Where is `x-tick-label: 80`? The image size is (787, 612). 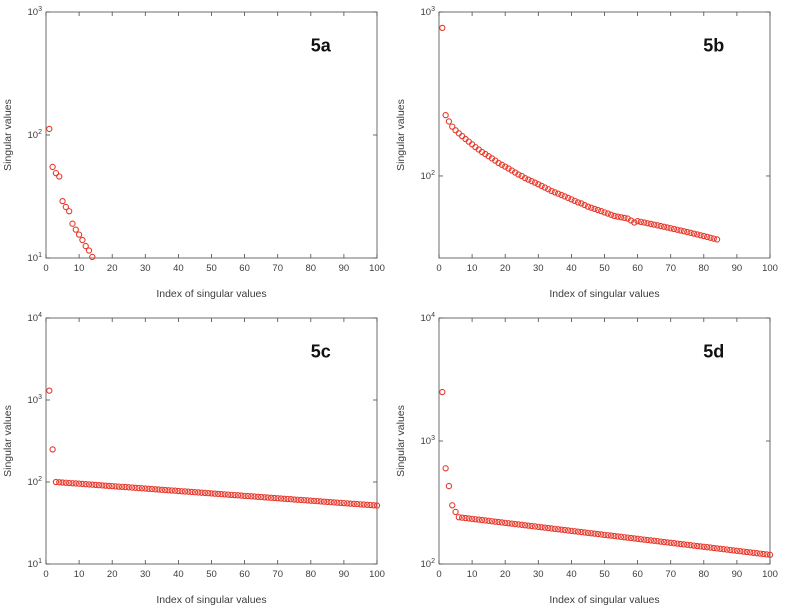
x-tick-label: 80 is located at coordinates (704, 268).